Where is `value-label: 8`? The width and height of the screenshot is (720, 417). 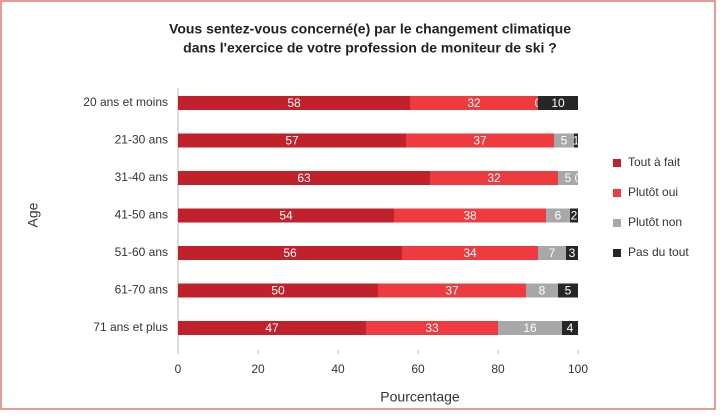 value-label: 8 is located at coordinates (542, 291).